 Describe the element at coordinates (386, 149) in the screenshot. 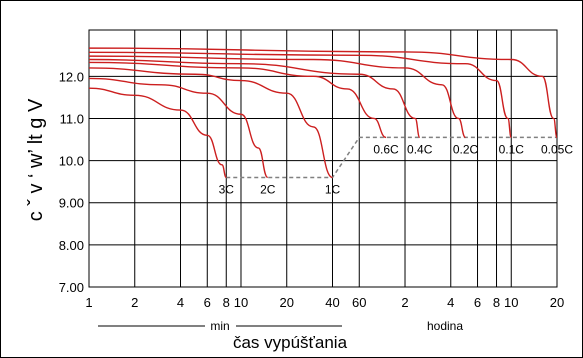

I see `rate-label: 0.6C` at that location.